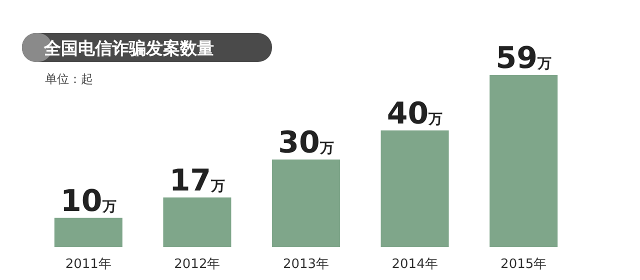  Describe the element at coordinates (523, 264) in the screenshot. I see `x-tick-label: 2015年` at that location.